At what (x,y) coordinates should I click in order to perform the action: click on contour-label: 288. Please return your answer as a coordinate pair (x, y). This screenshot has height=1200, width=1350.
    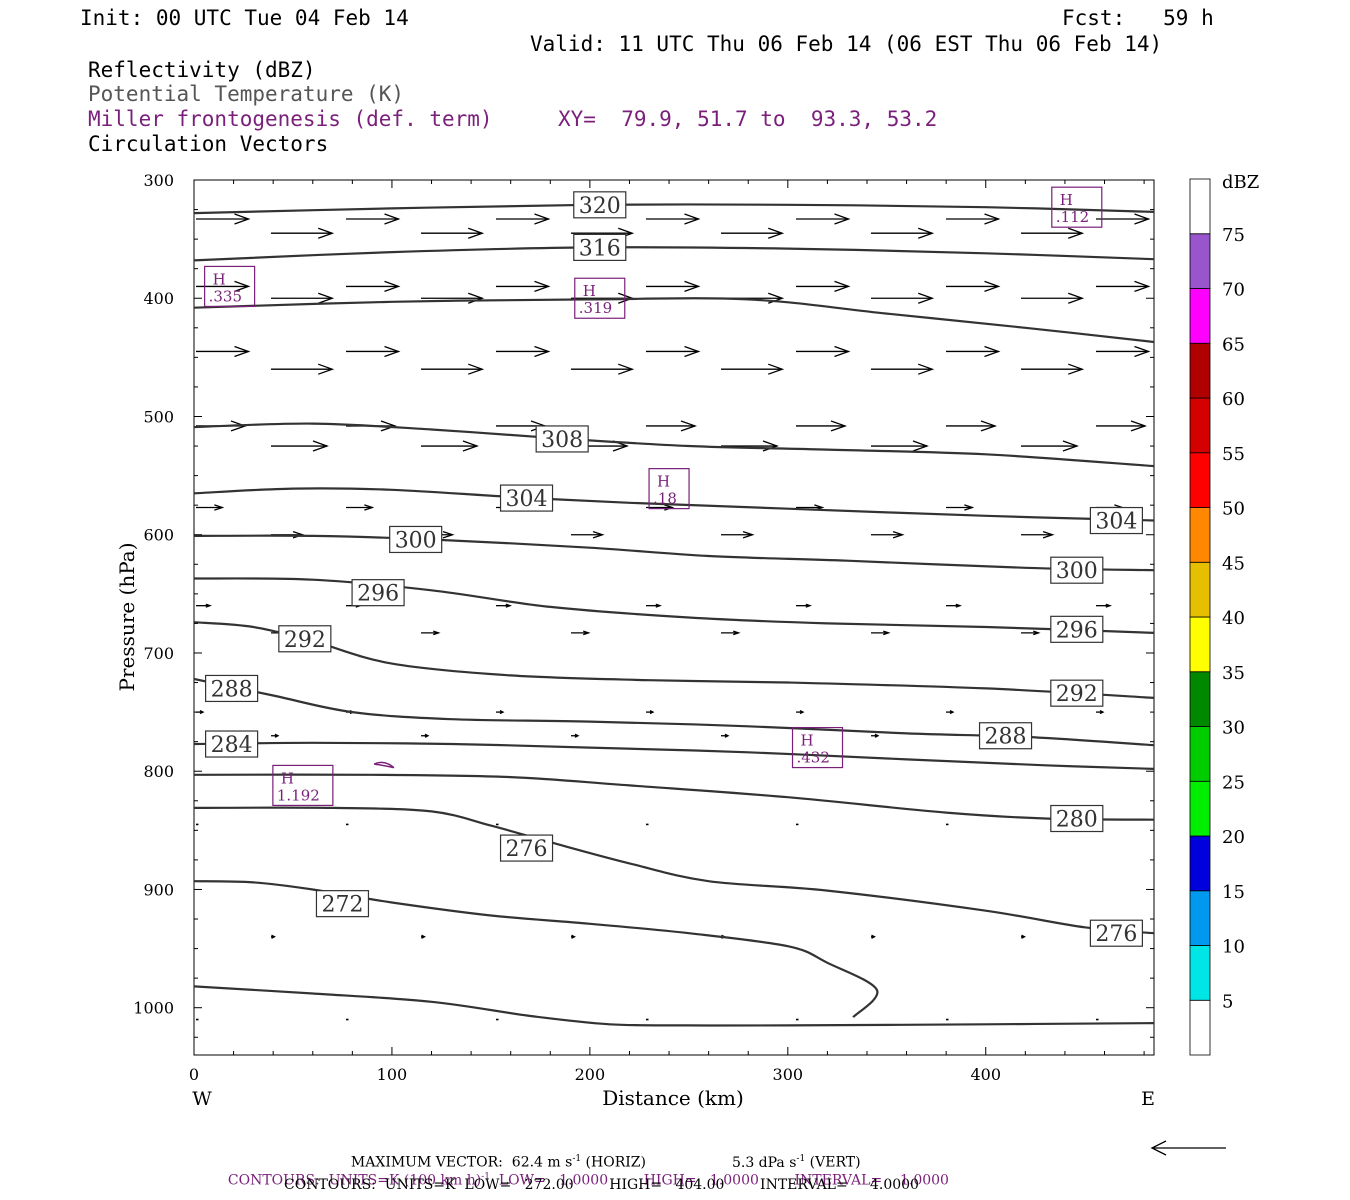
    Looking at the image, I should click on (1005, 736).